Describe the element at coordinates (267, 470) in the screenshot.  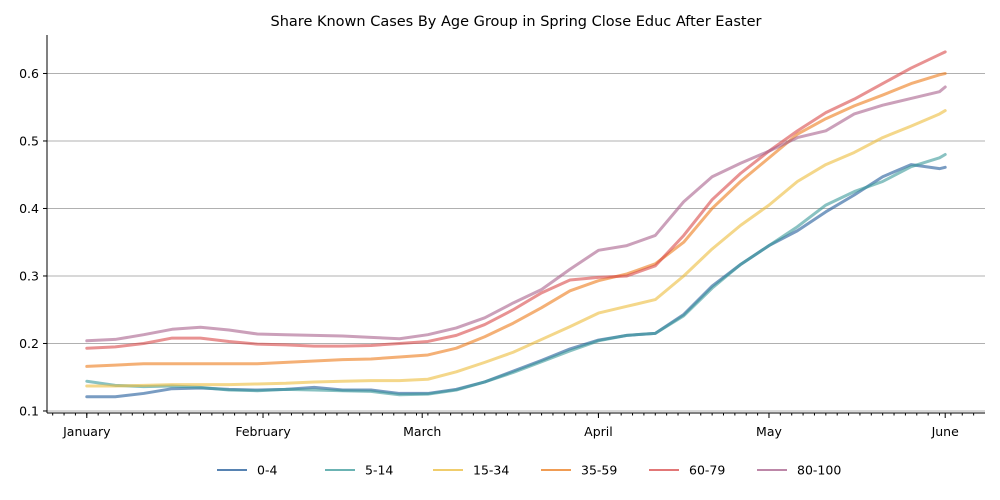
I see `legend-label-0-4: 0-4` at that location.